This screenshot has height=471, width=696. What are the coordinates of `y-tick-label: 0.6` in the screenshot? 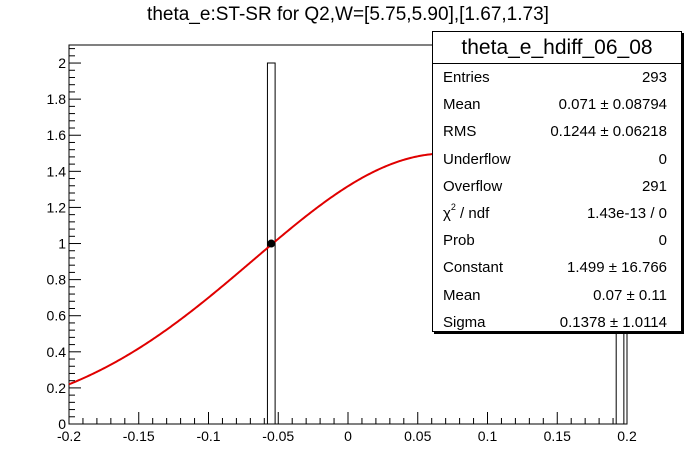 It's located at (57, 316).